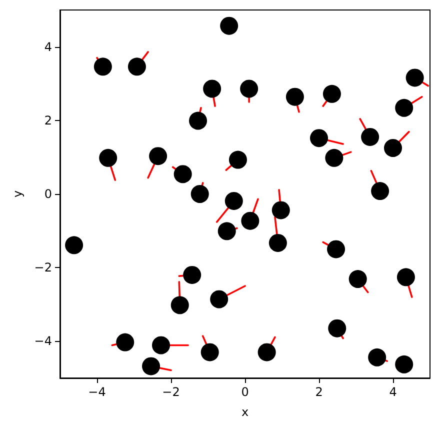  I want to click on y-tick-label: 0, so click(48, 194).